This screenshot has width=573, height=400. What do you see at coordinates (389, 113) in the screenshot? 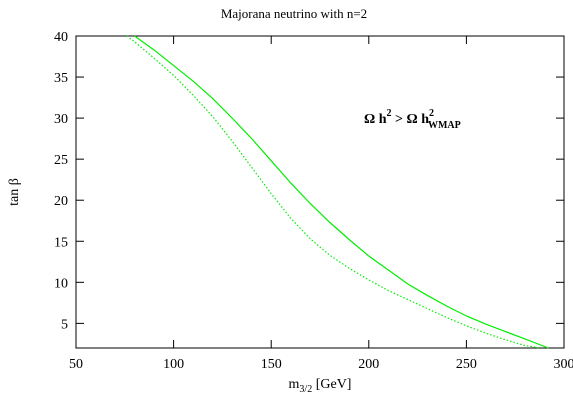
I see `annotation-exp1: 2` at bounding box center [389, 113].